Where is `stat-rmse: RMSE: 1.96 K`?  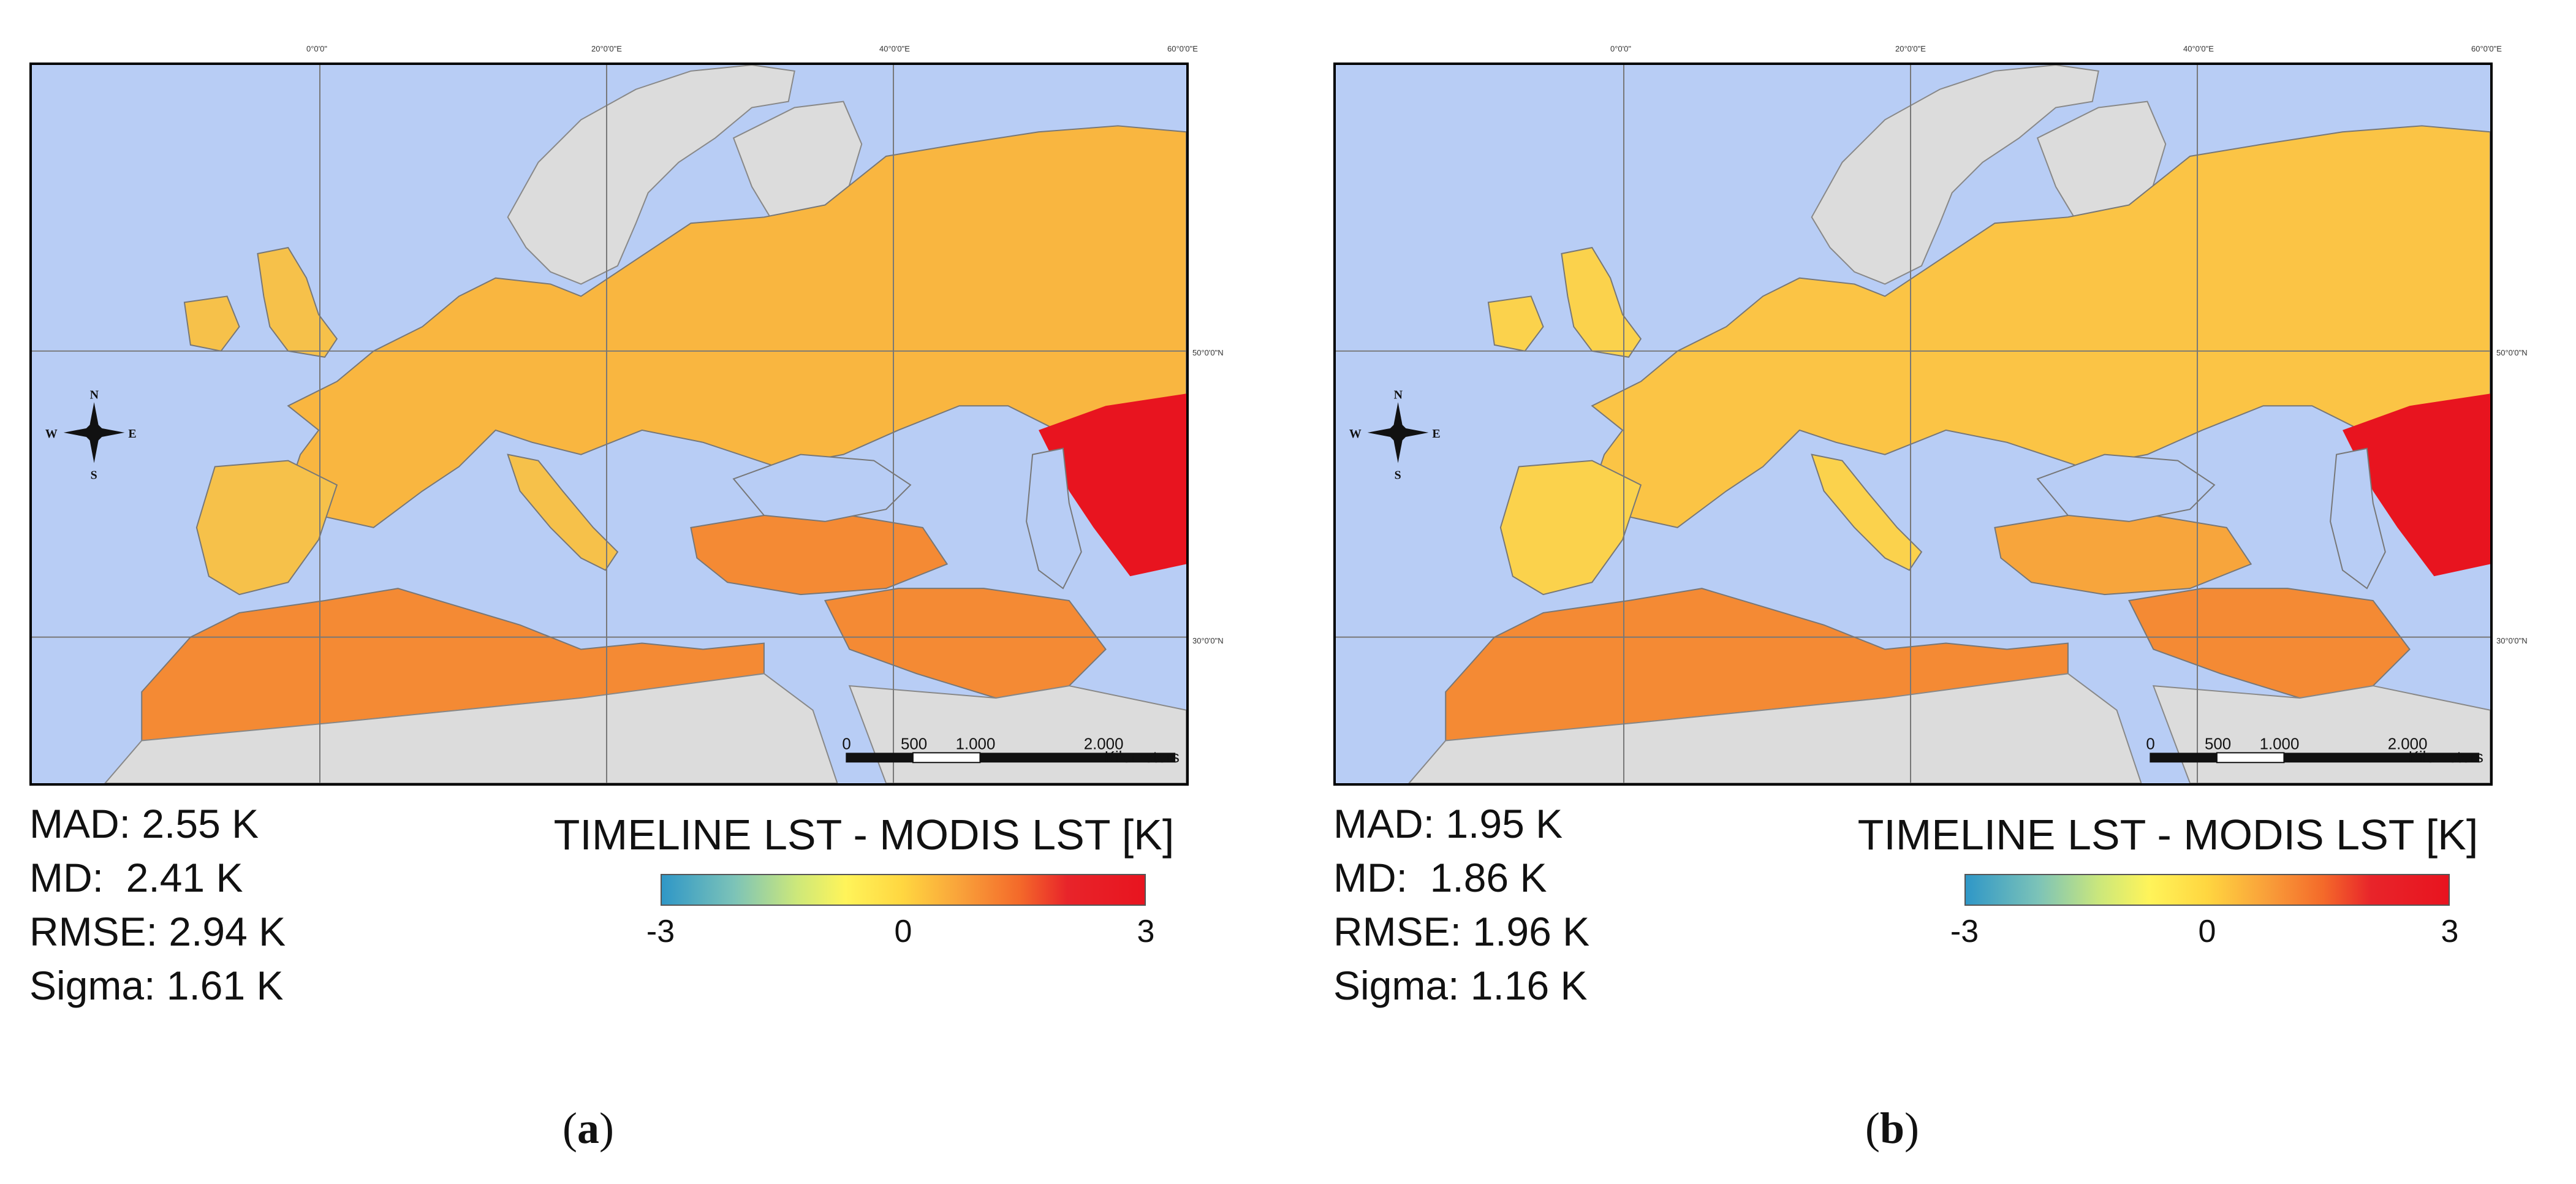
stat-rmse: RMSE: 1.96 K is located at coordinates (1462, 931).